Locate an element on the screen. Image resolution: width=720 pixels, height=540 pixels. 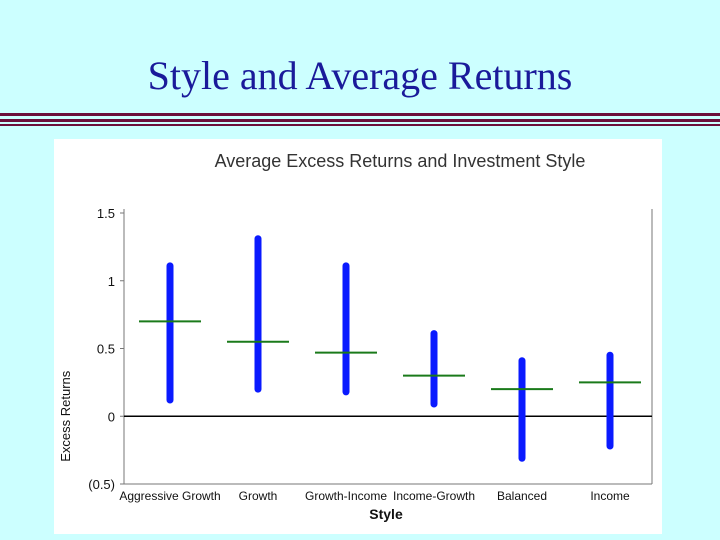
slide-title: Style and Average Returns is located at coordinates (360, 75).